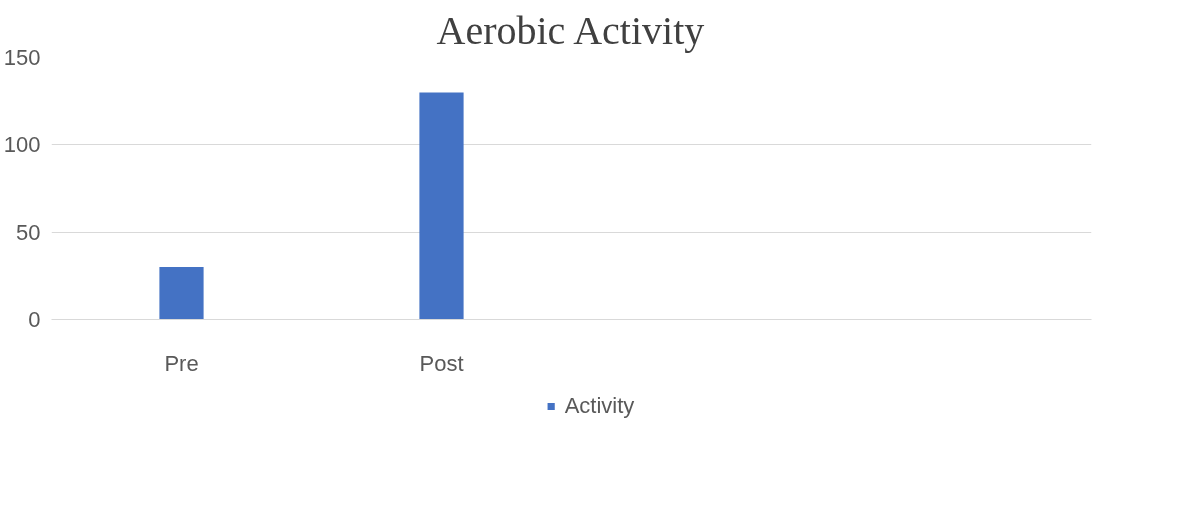 This screenshot has height=525, width=1199. I want to click on chart-title: Aerobic Activity, so click(570, 30).